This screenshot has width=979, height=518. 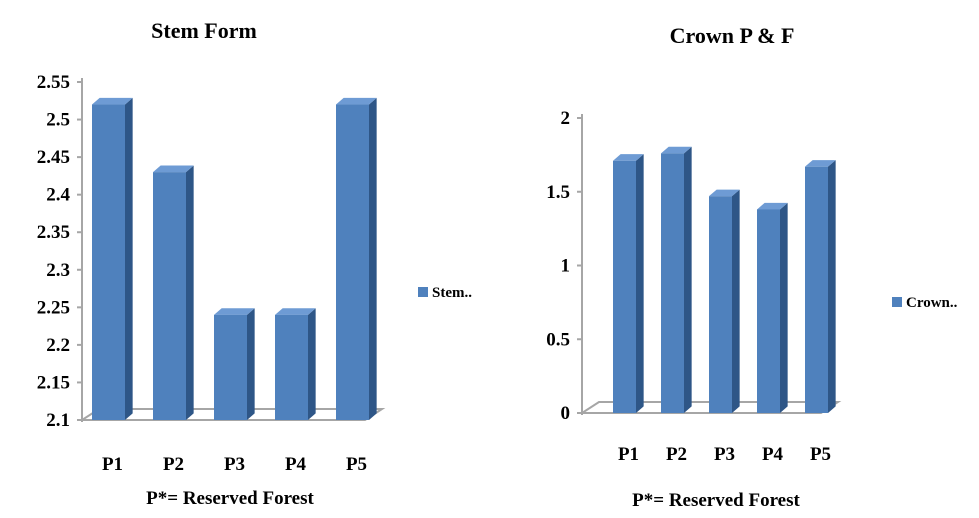 I want to click on y-tick-label: 1, so click(x=566, y=266).